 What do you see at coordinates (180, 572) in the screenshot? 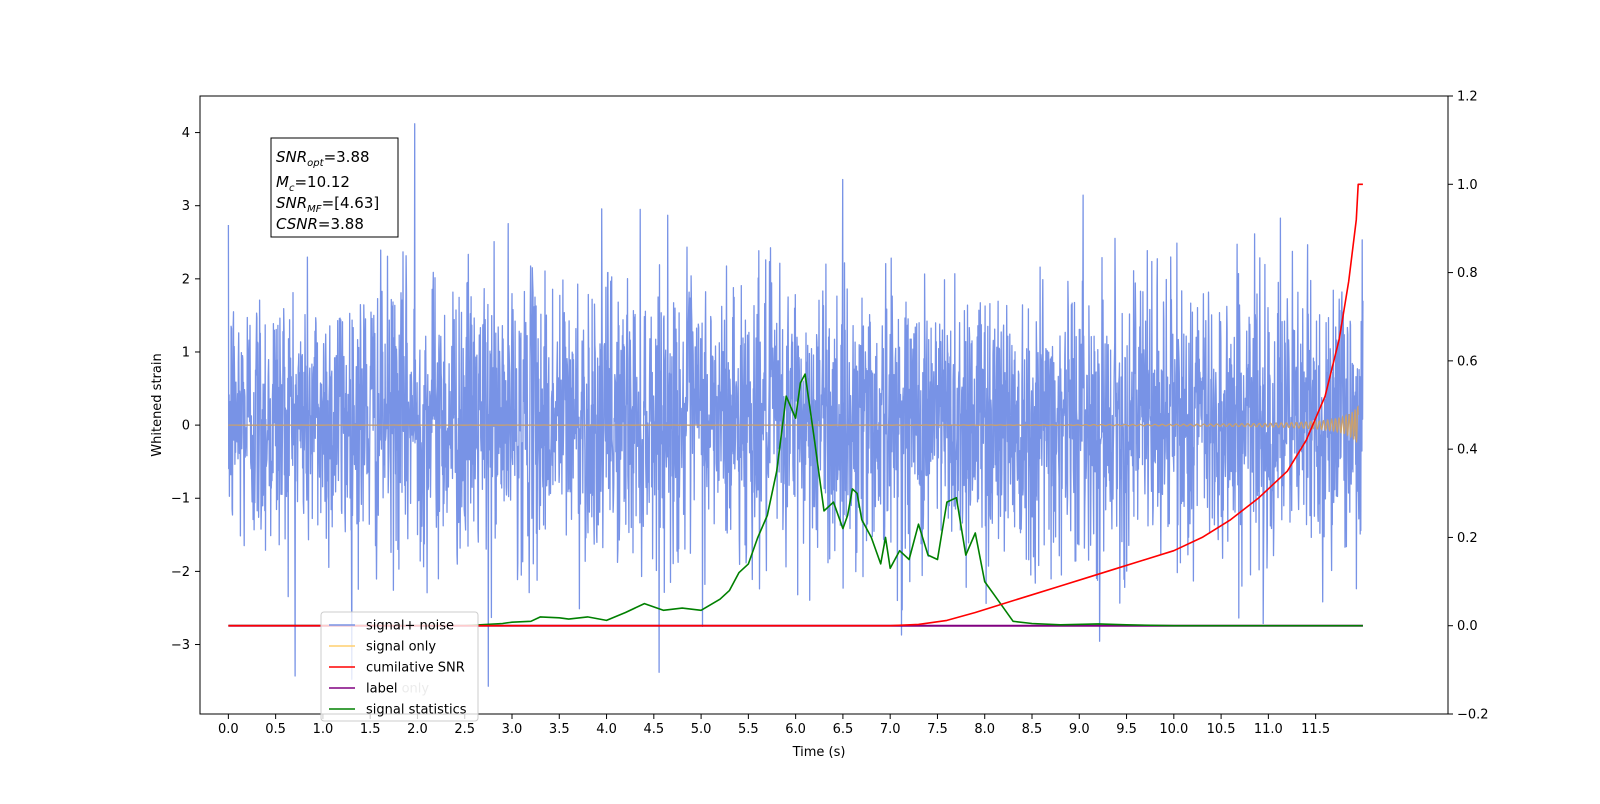
I see `y-tick-label: −2` at bounding box center [180, 572].